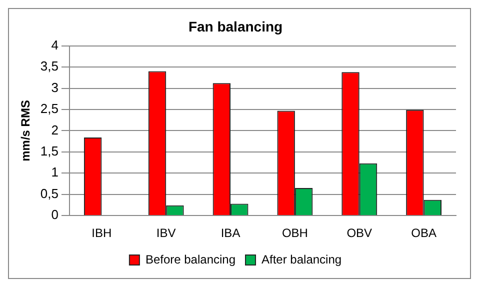 The image size is (481, 289). I want to click on y-tick-label: 3, so click(54, 87).